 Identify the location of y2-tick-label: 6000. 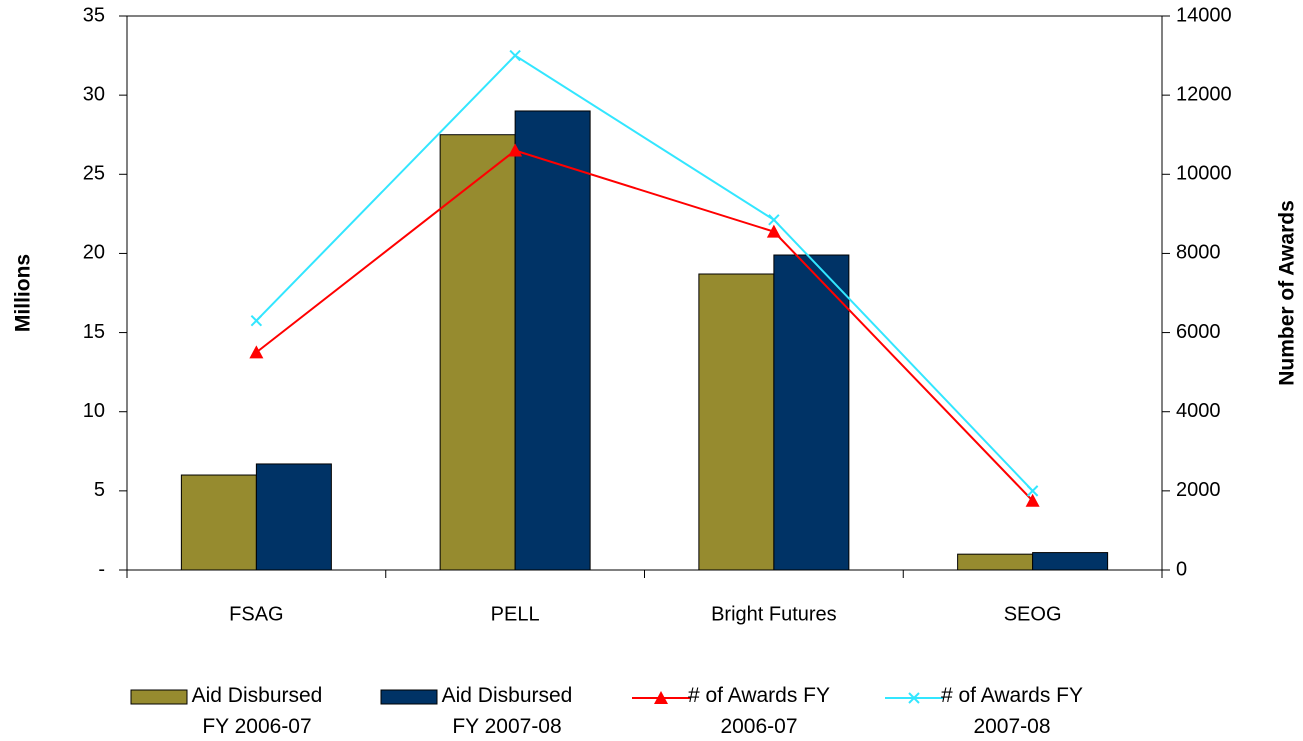
(1198, 332).